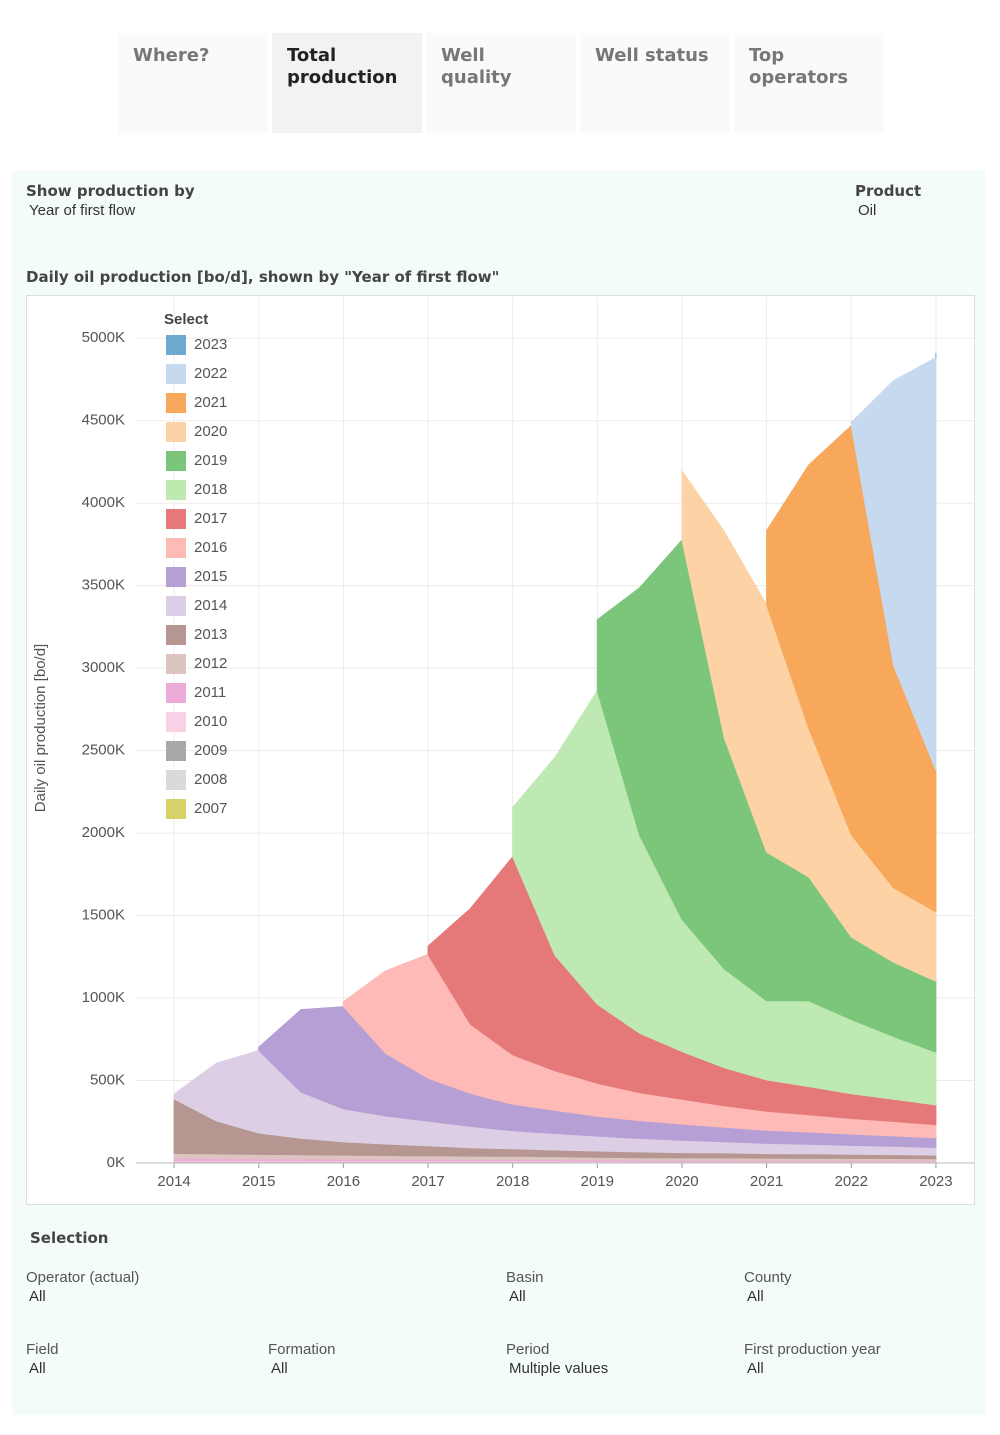  Describe the element at coordinates (525, 1277) in the screenshot. I see `filter-label: Basin` at that location.